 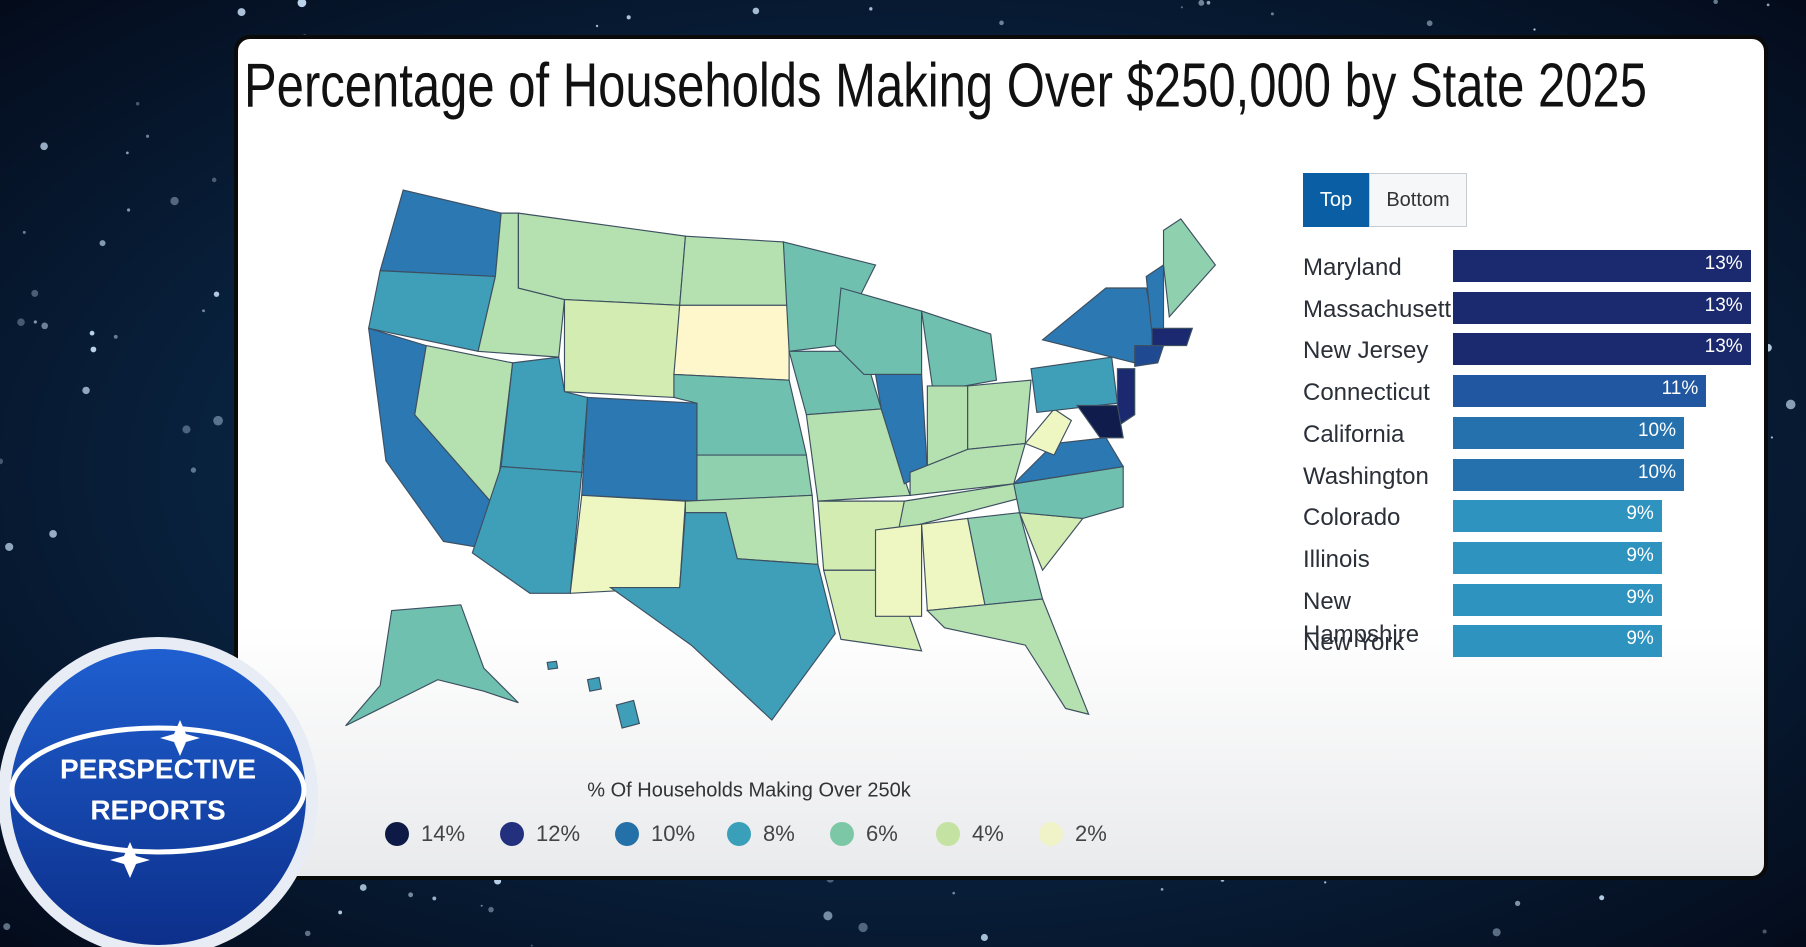 I want to click on bar-label: Illinois, so click(x=1336, y=559).